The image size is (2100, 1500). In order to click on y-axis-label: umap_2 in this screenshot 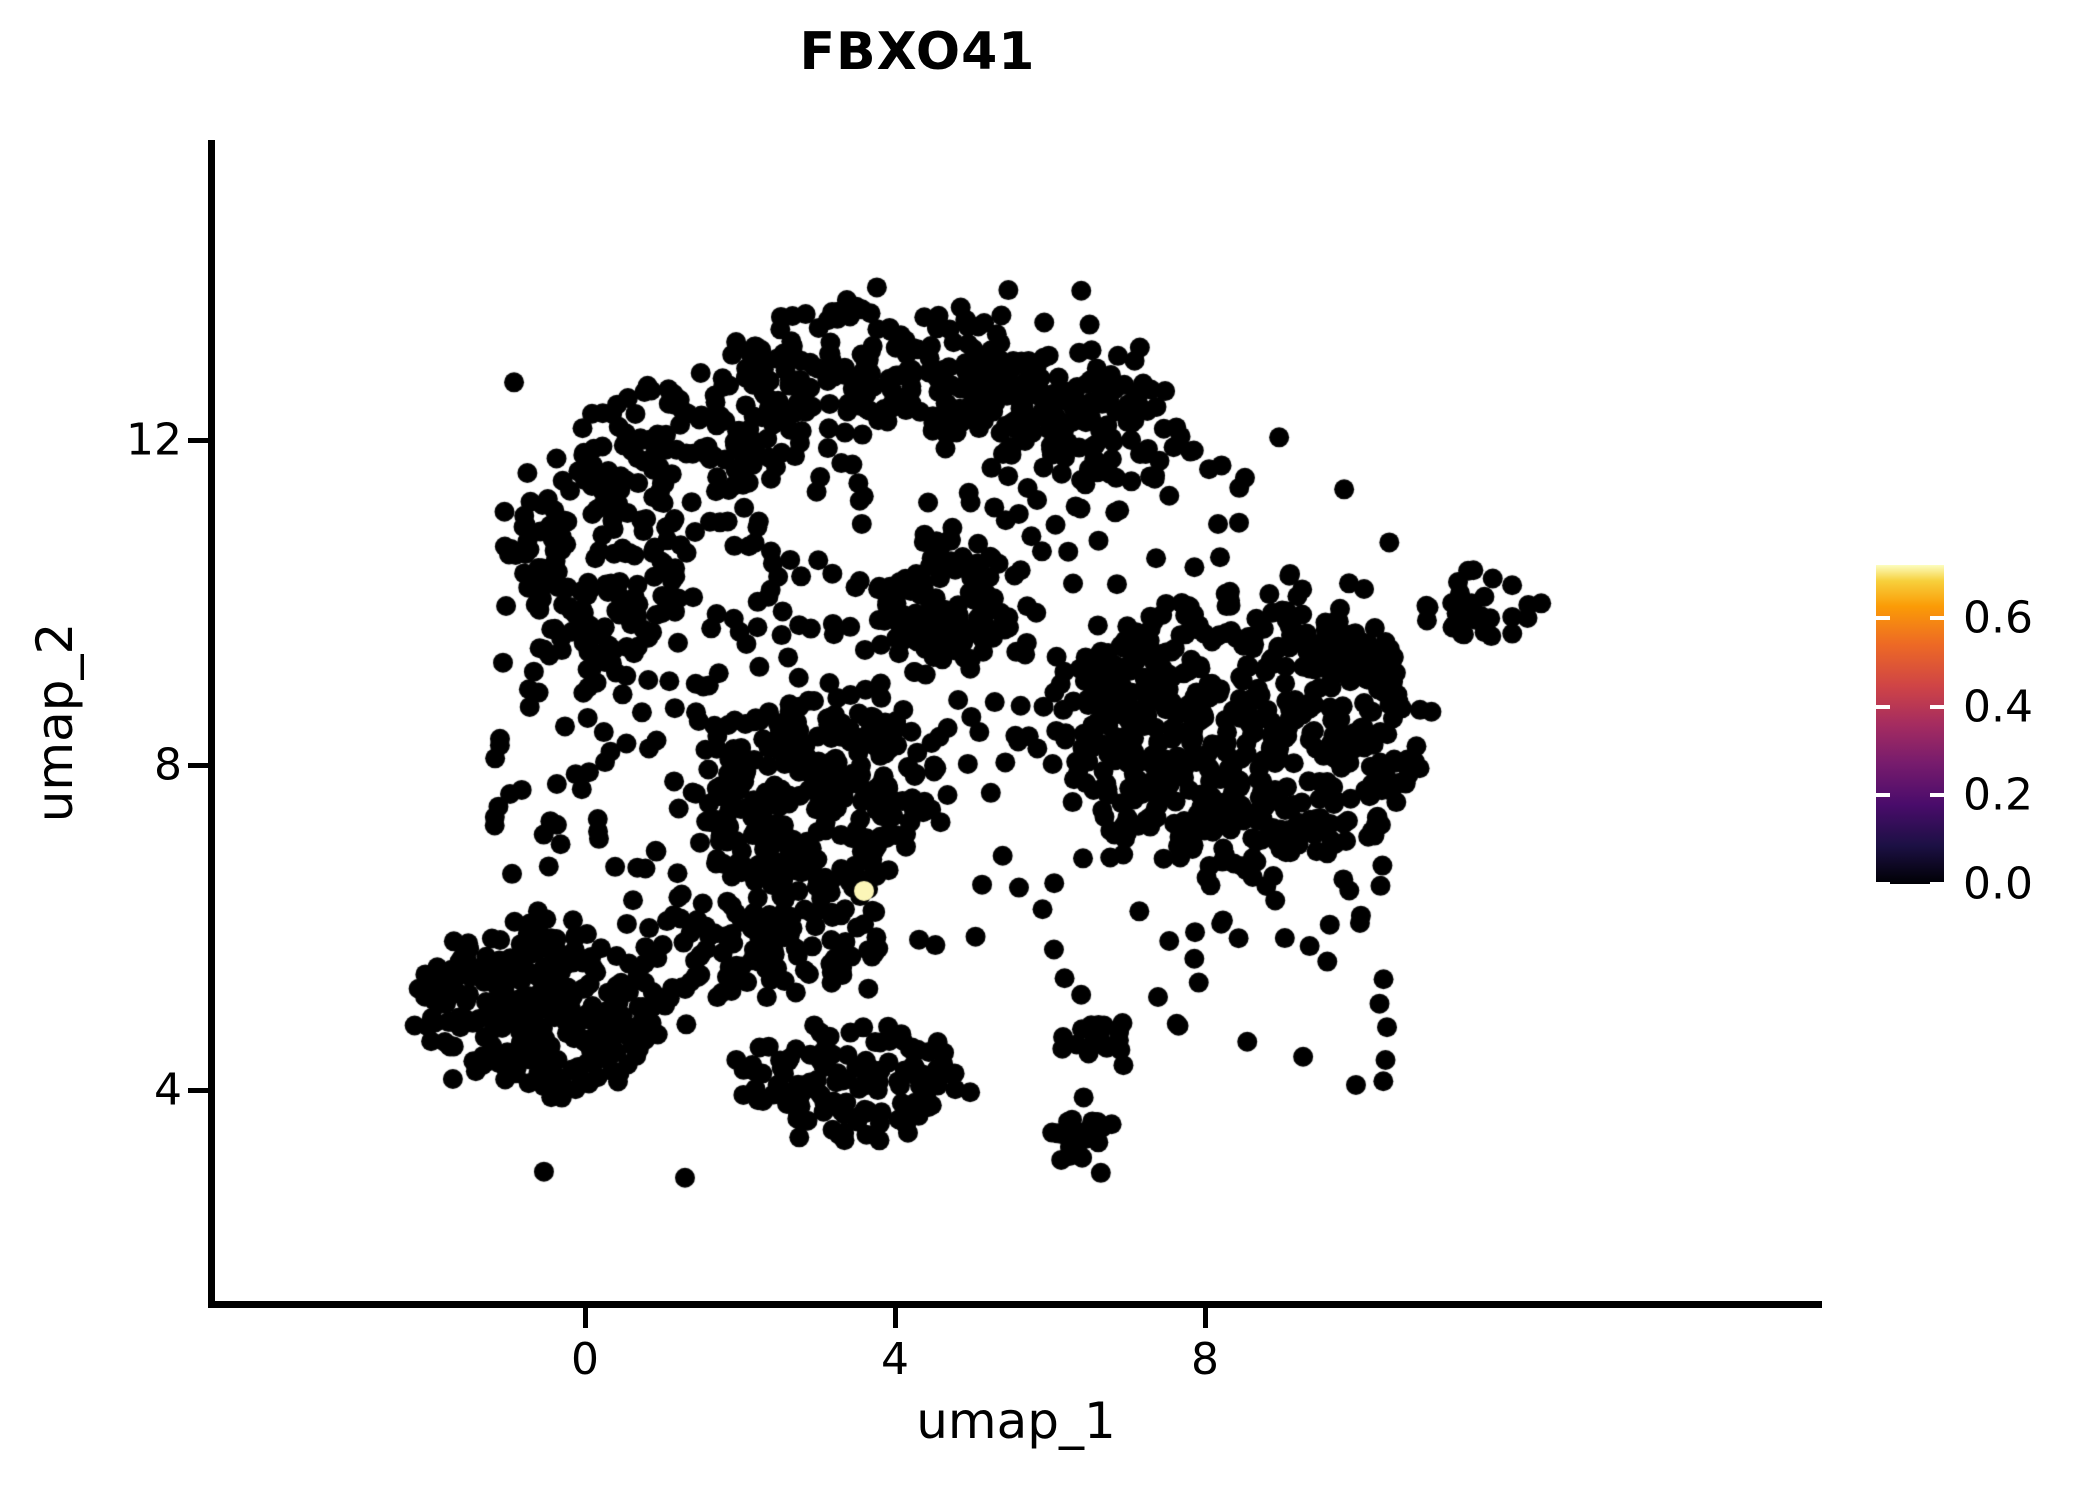, I will do `click(55, 722)`.